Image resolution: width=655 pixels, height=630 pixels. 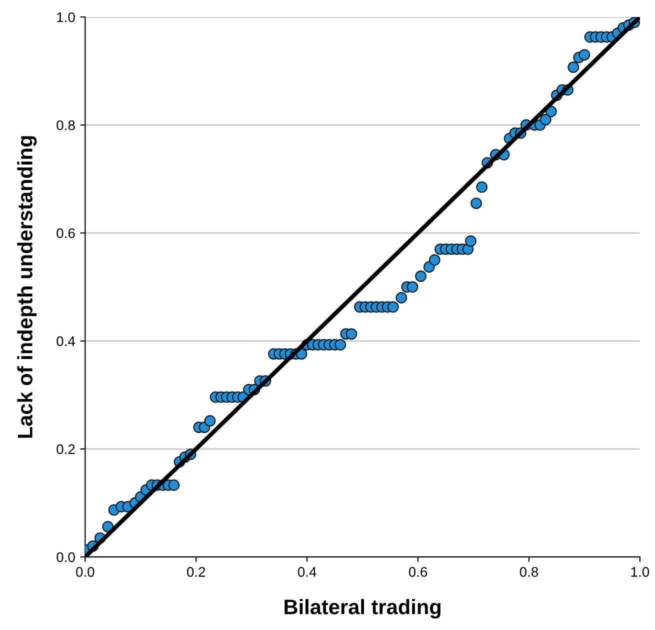 What do you see at coordinates (418, 572) in the screenshot?
I see `x-tick-label: 0.6` at bounding box center [418, 572].